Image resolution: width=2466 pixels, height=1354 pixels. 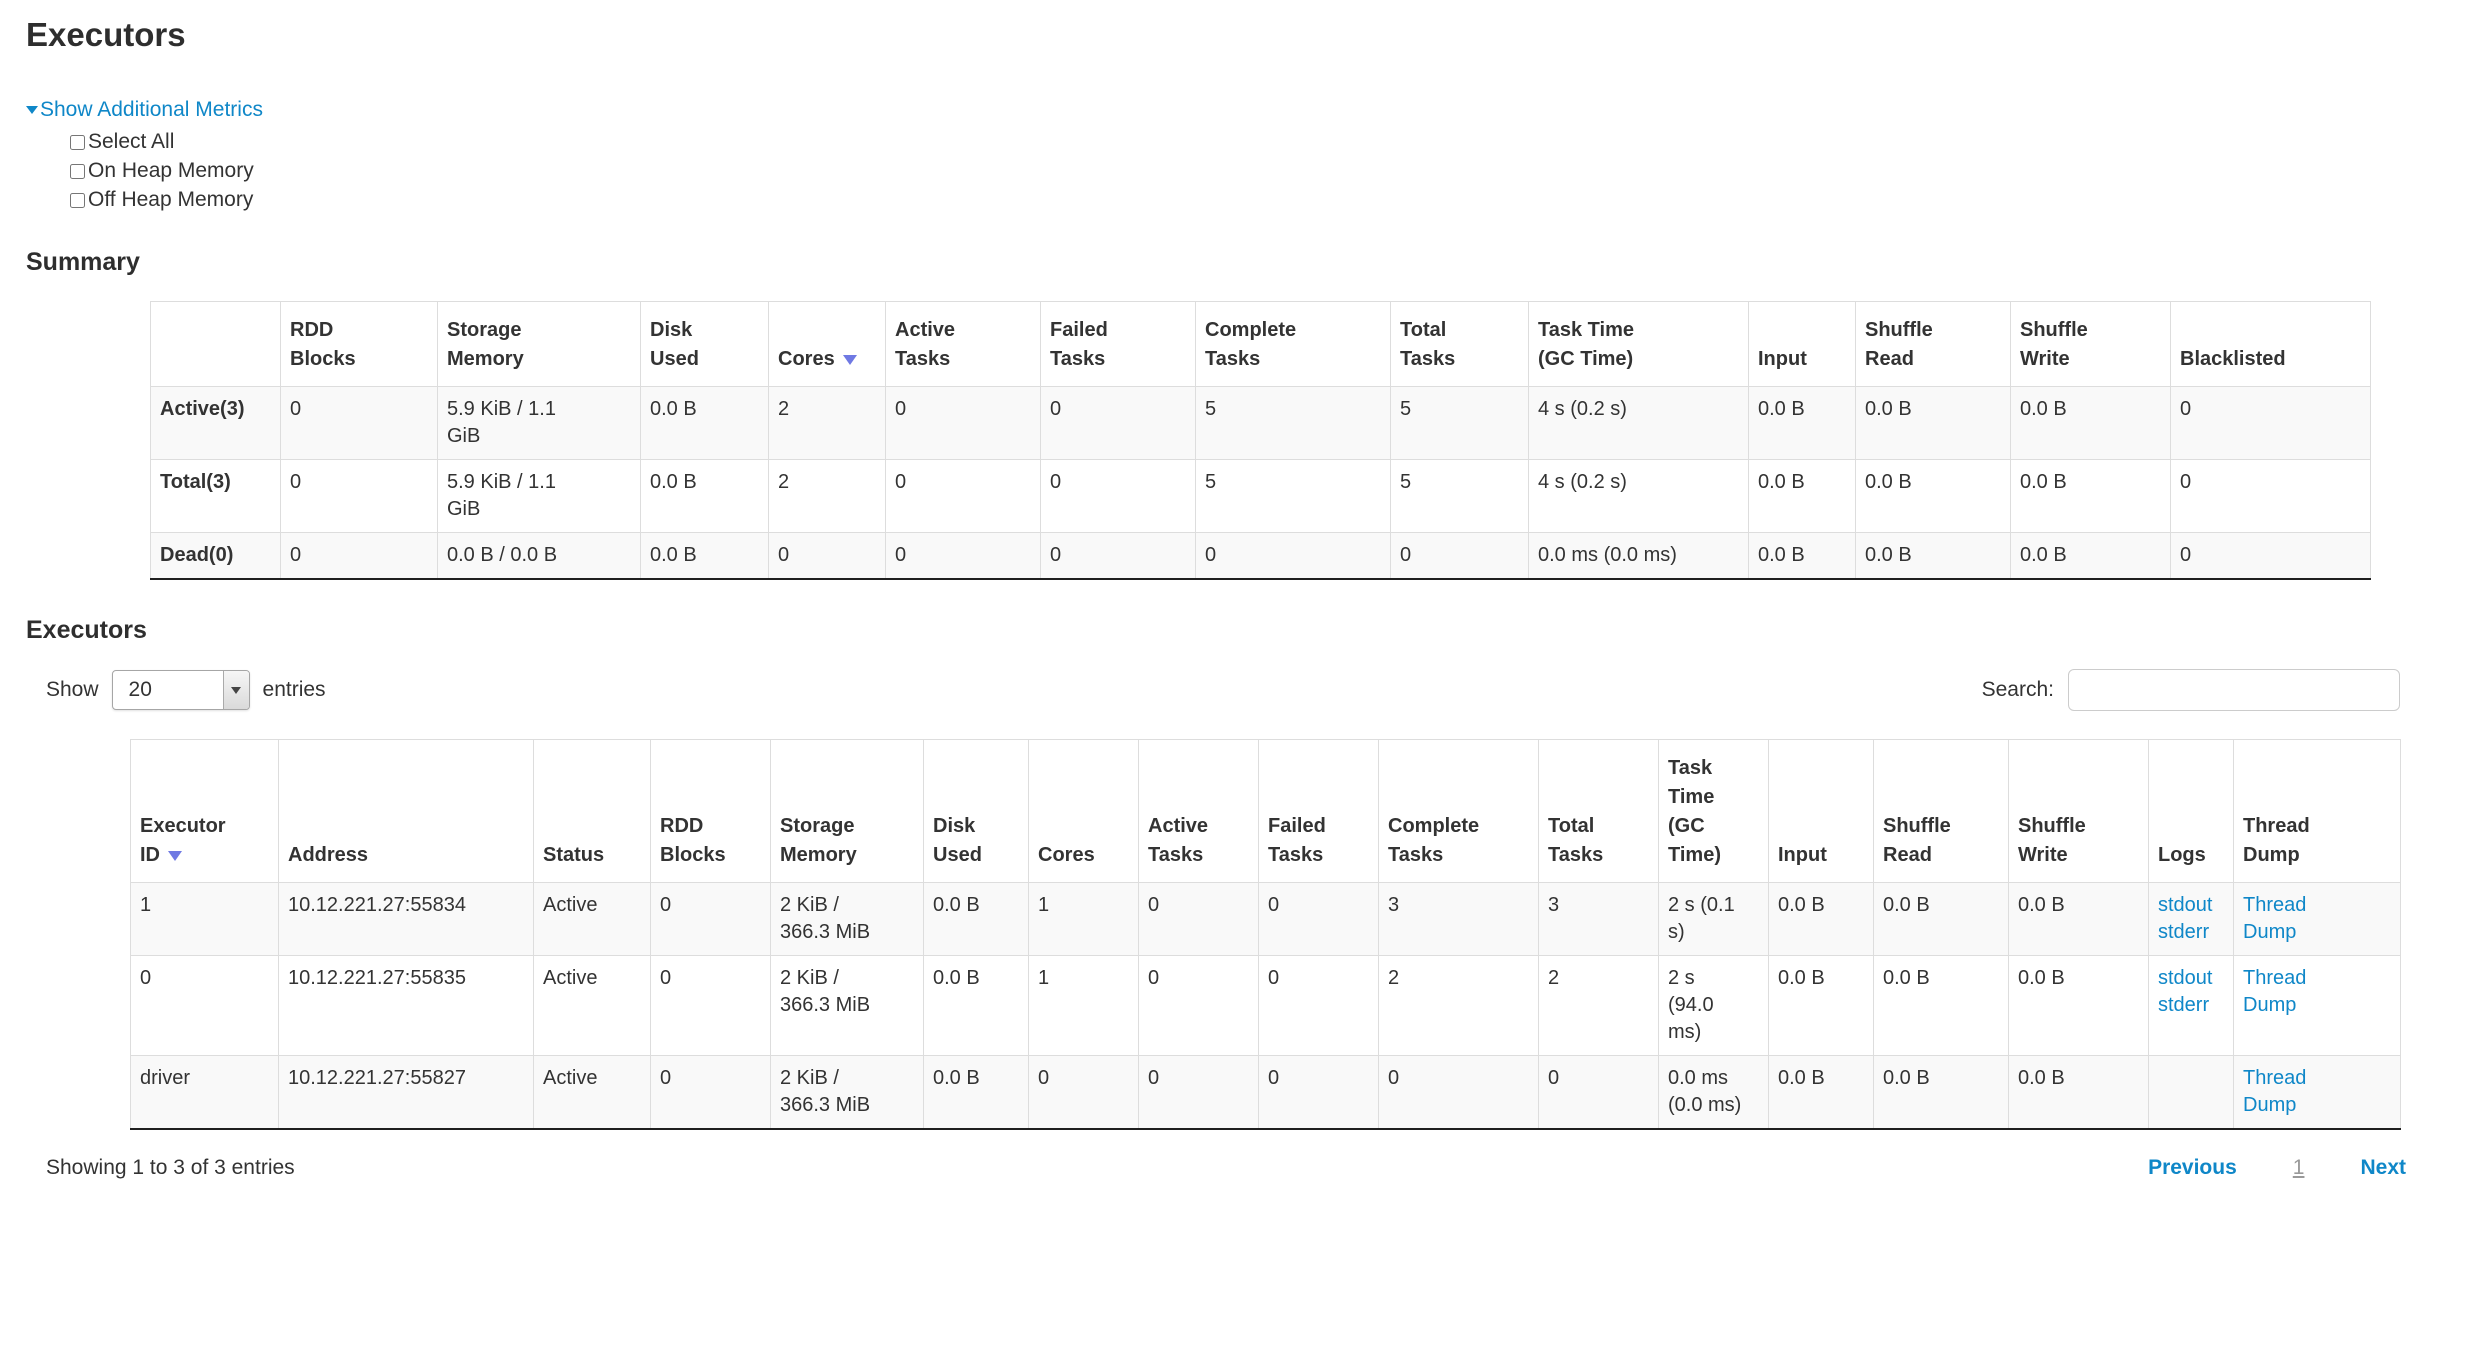 What do you see at coordinates (2270, 344) in the screenshot?
I see `col-header-blacklisted: Blacklisted` at bounding box center [2270, 344].